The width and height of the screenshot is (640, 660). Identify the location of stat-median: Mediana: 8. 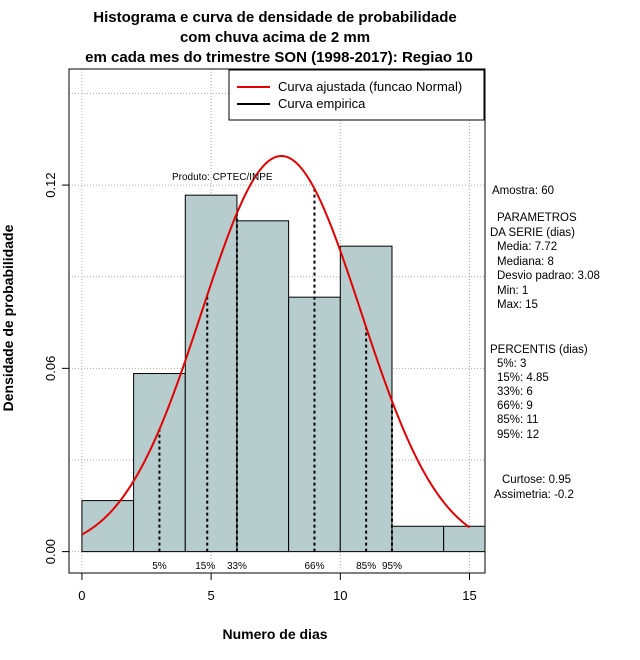
(525, 262).